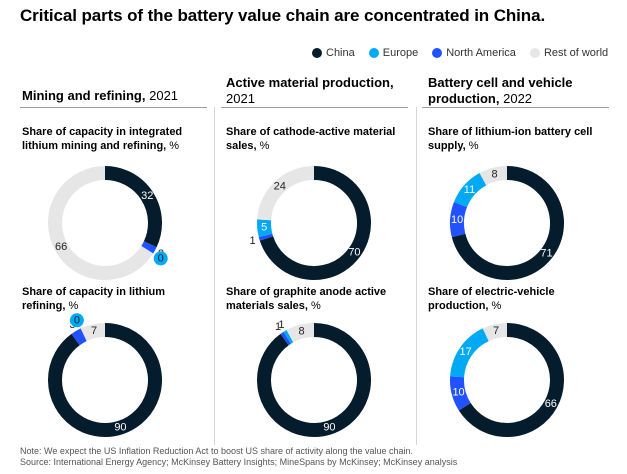 This screenshot has width=627, height=474. I want to click on legend-label-china: China, so click(340, 53).